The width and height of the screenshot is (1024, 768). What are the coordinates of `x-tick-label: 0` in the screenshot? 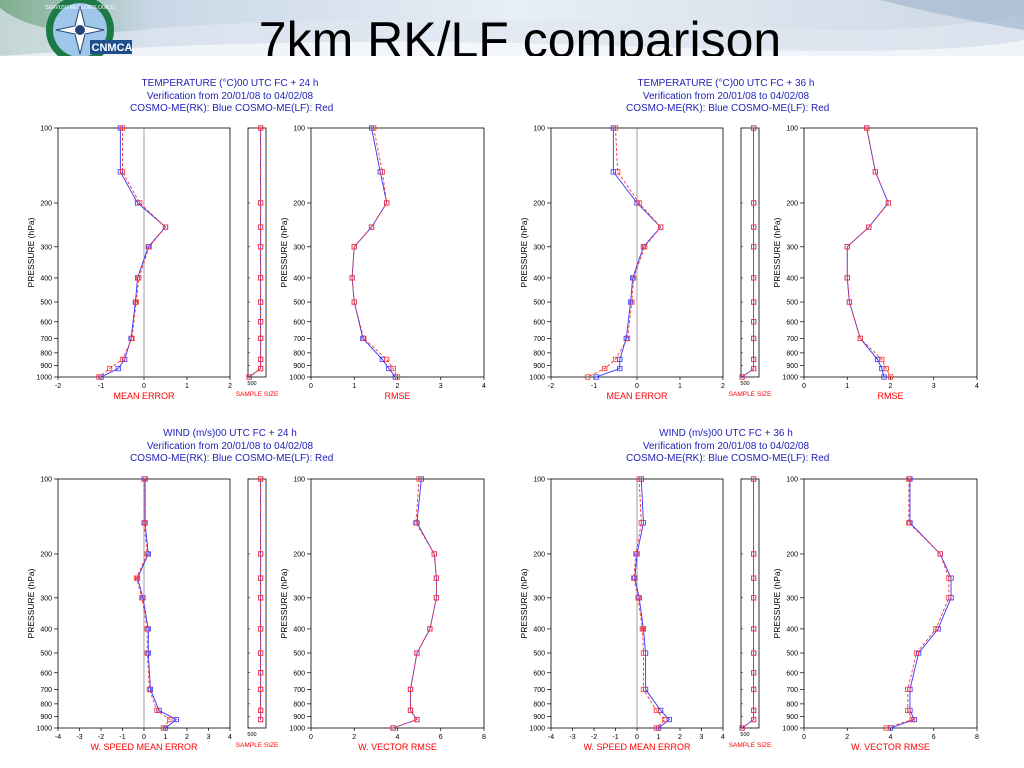 It's located at (144, 386).